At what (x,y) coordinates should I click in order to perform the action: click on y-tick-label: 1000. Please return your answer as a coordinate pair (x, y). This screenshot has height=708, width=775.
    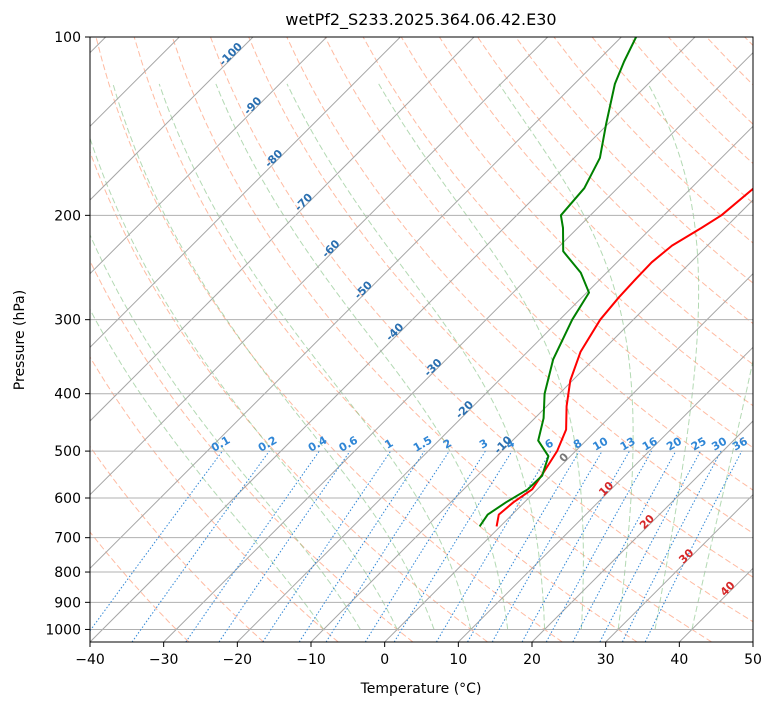
    Looking at the image, I should click on (63, 630).